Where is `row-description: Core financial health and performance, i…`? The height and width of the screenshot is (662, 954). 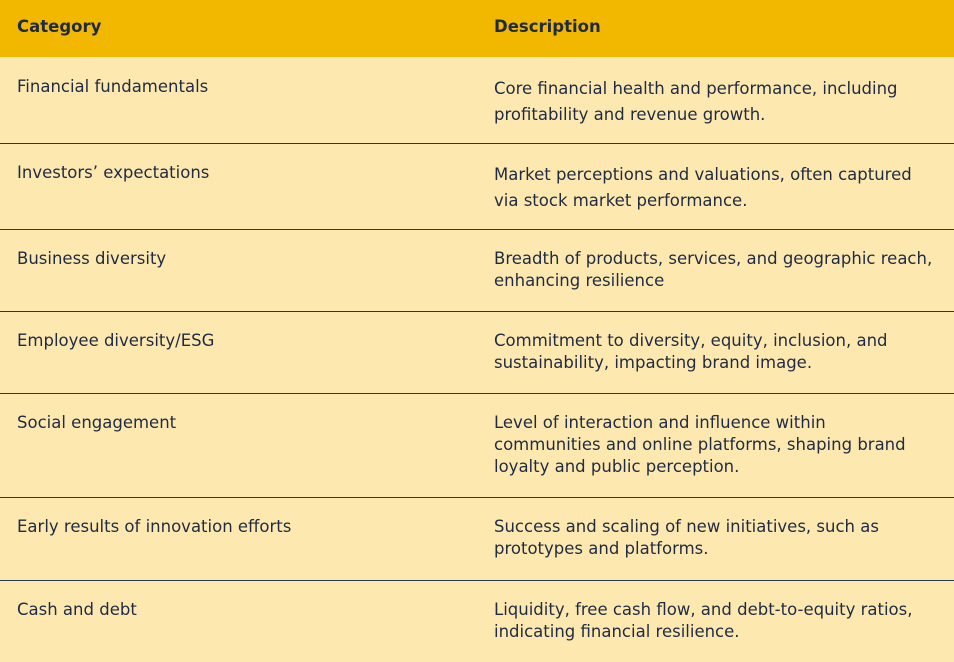
row-description: Core financial health and performance, i… is located at coordinates (696, 101).